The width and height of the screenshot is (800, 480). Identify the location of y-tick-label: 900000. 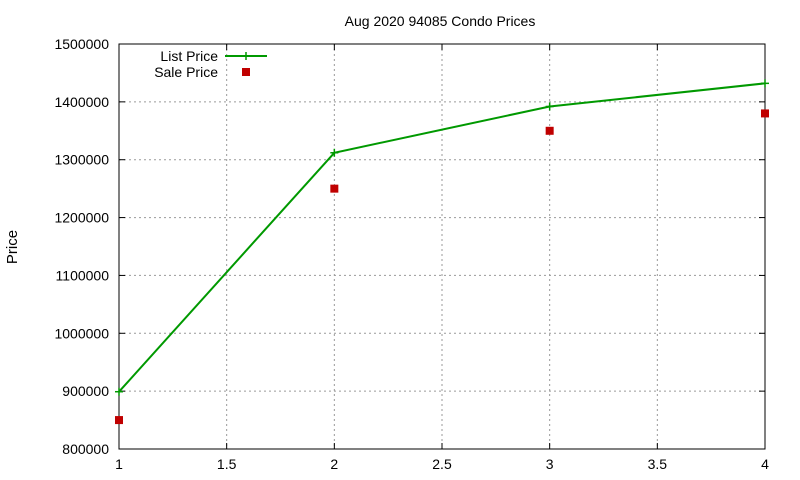
(85, 391).